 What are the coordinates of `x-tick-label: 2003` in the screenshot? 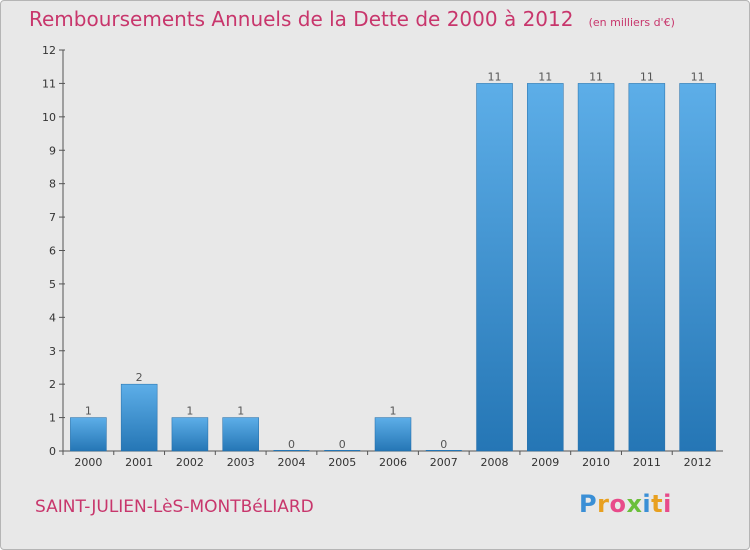 It's located at (241, 462).